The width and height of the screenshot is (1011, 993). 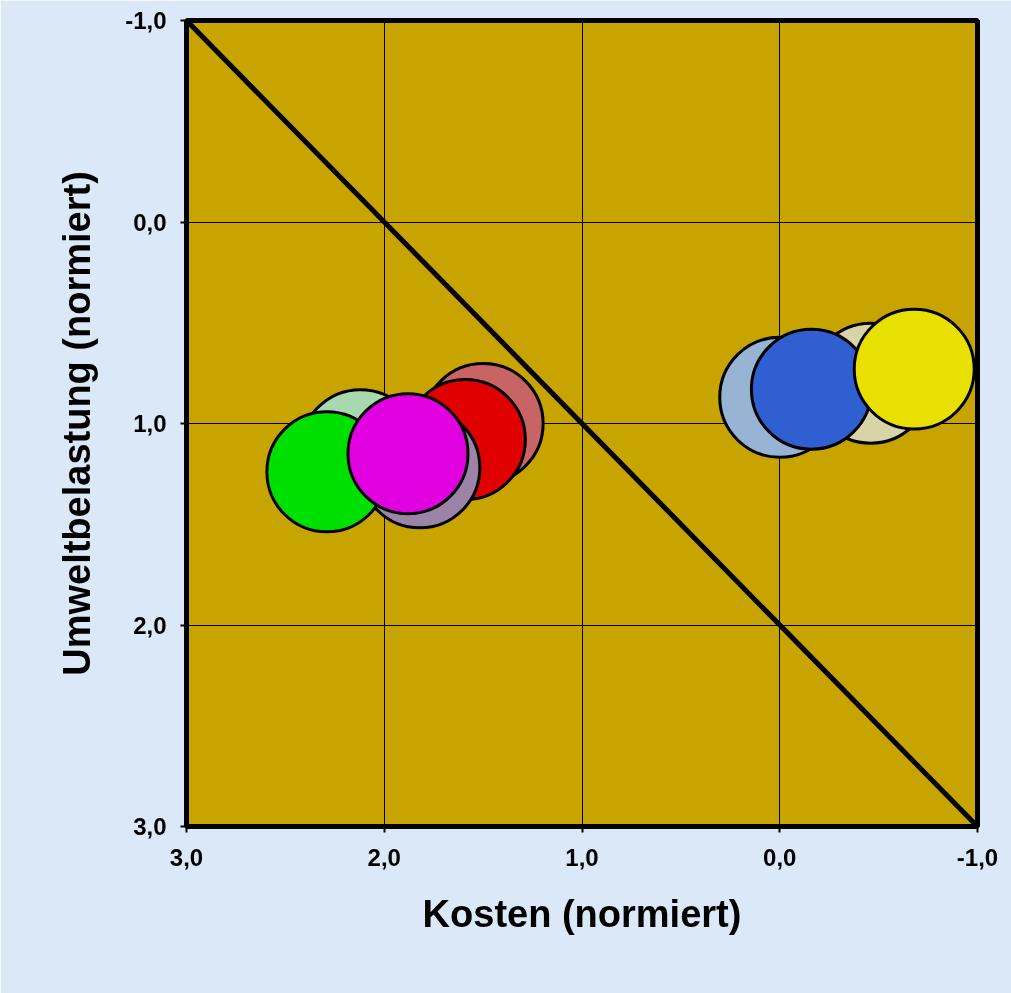 I want to click on x-tick-label: 0,0, so click(x=780, y=857).